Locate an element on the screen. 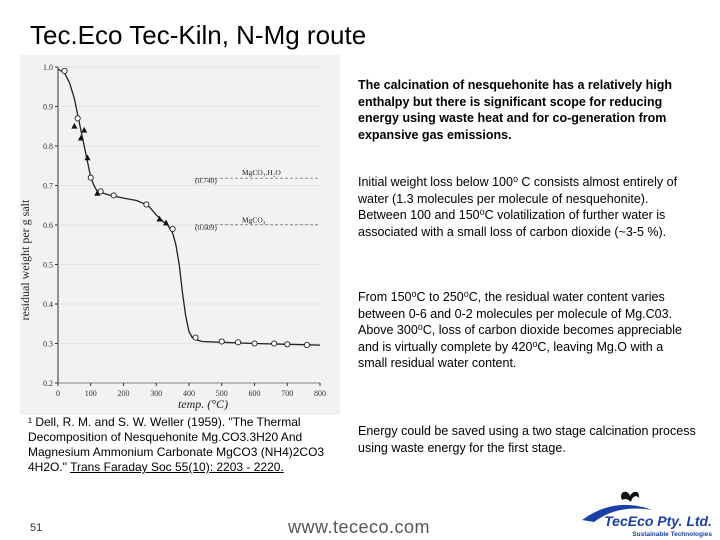 The height and width of the screenshot is (540, 720). bird-icon is located at coordinates (630, 496).